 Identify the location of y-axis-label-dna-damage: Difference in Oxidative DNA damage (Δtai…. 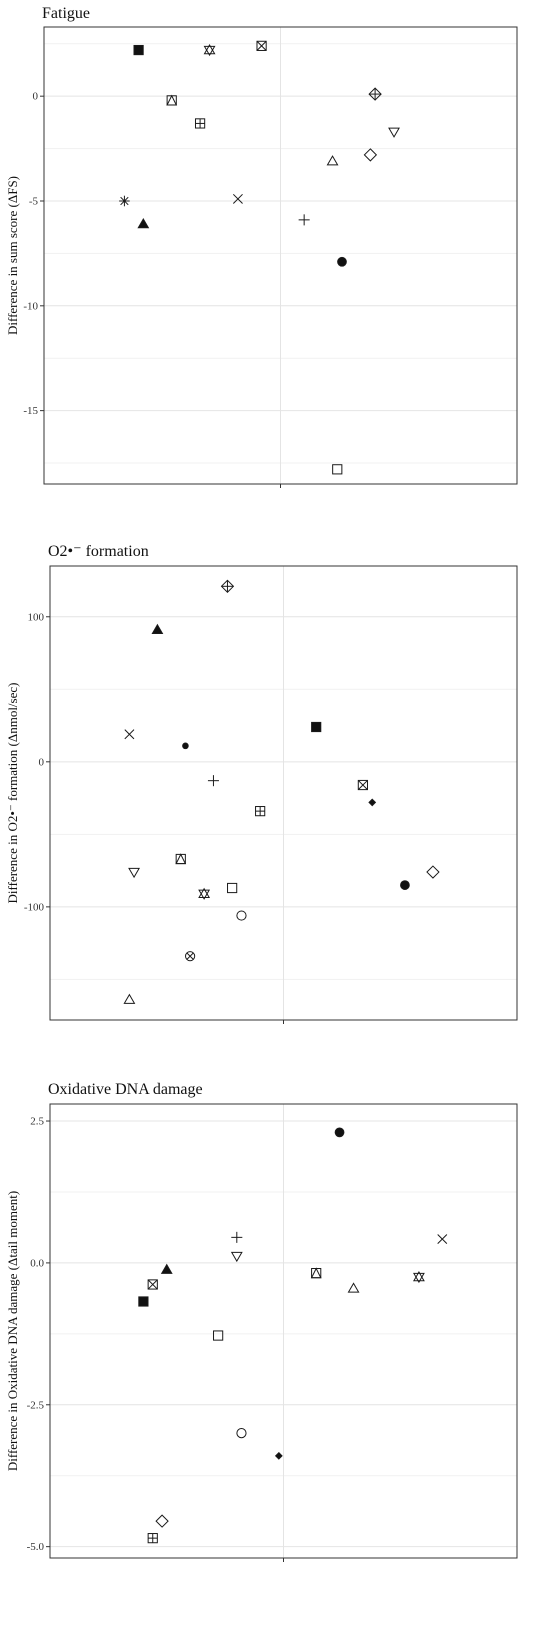
(12, 1331).